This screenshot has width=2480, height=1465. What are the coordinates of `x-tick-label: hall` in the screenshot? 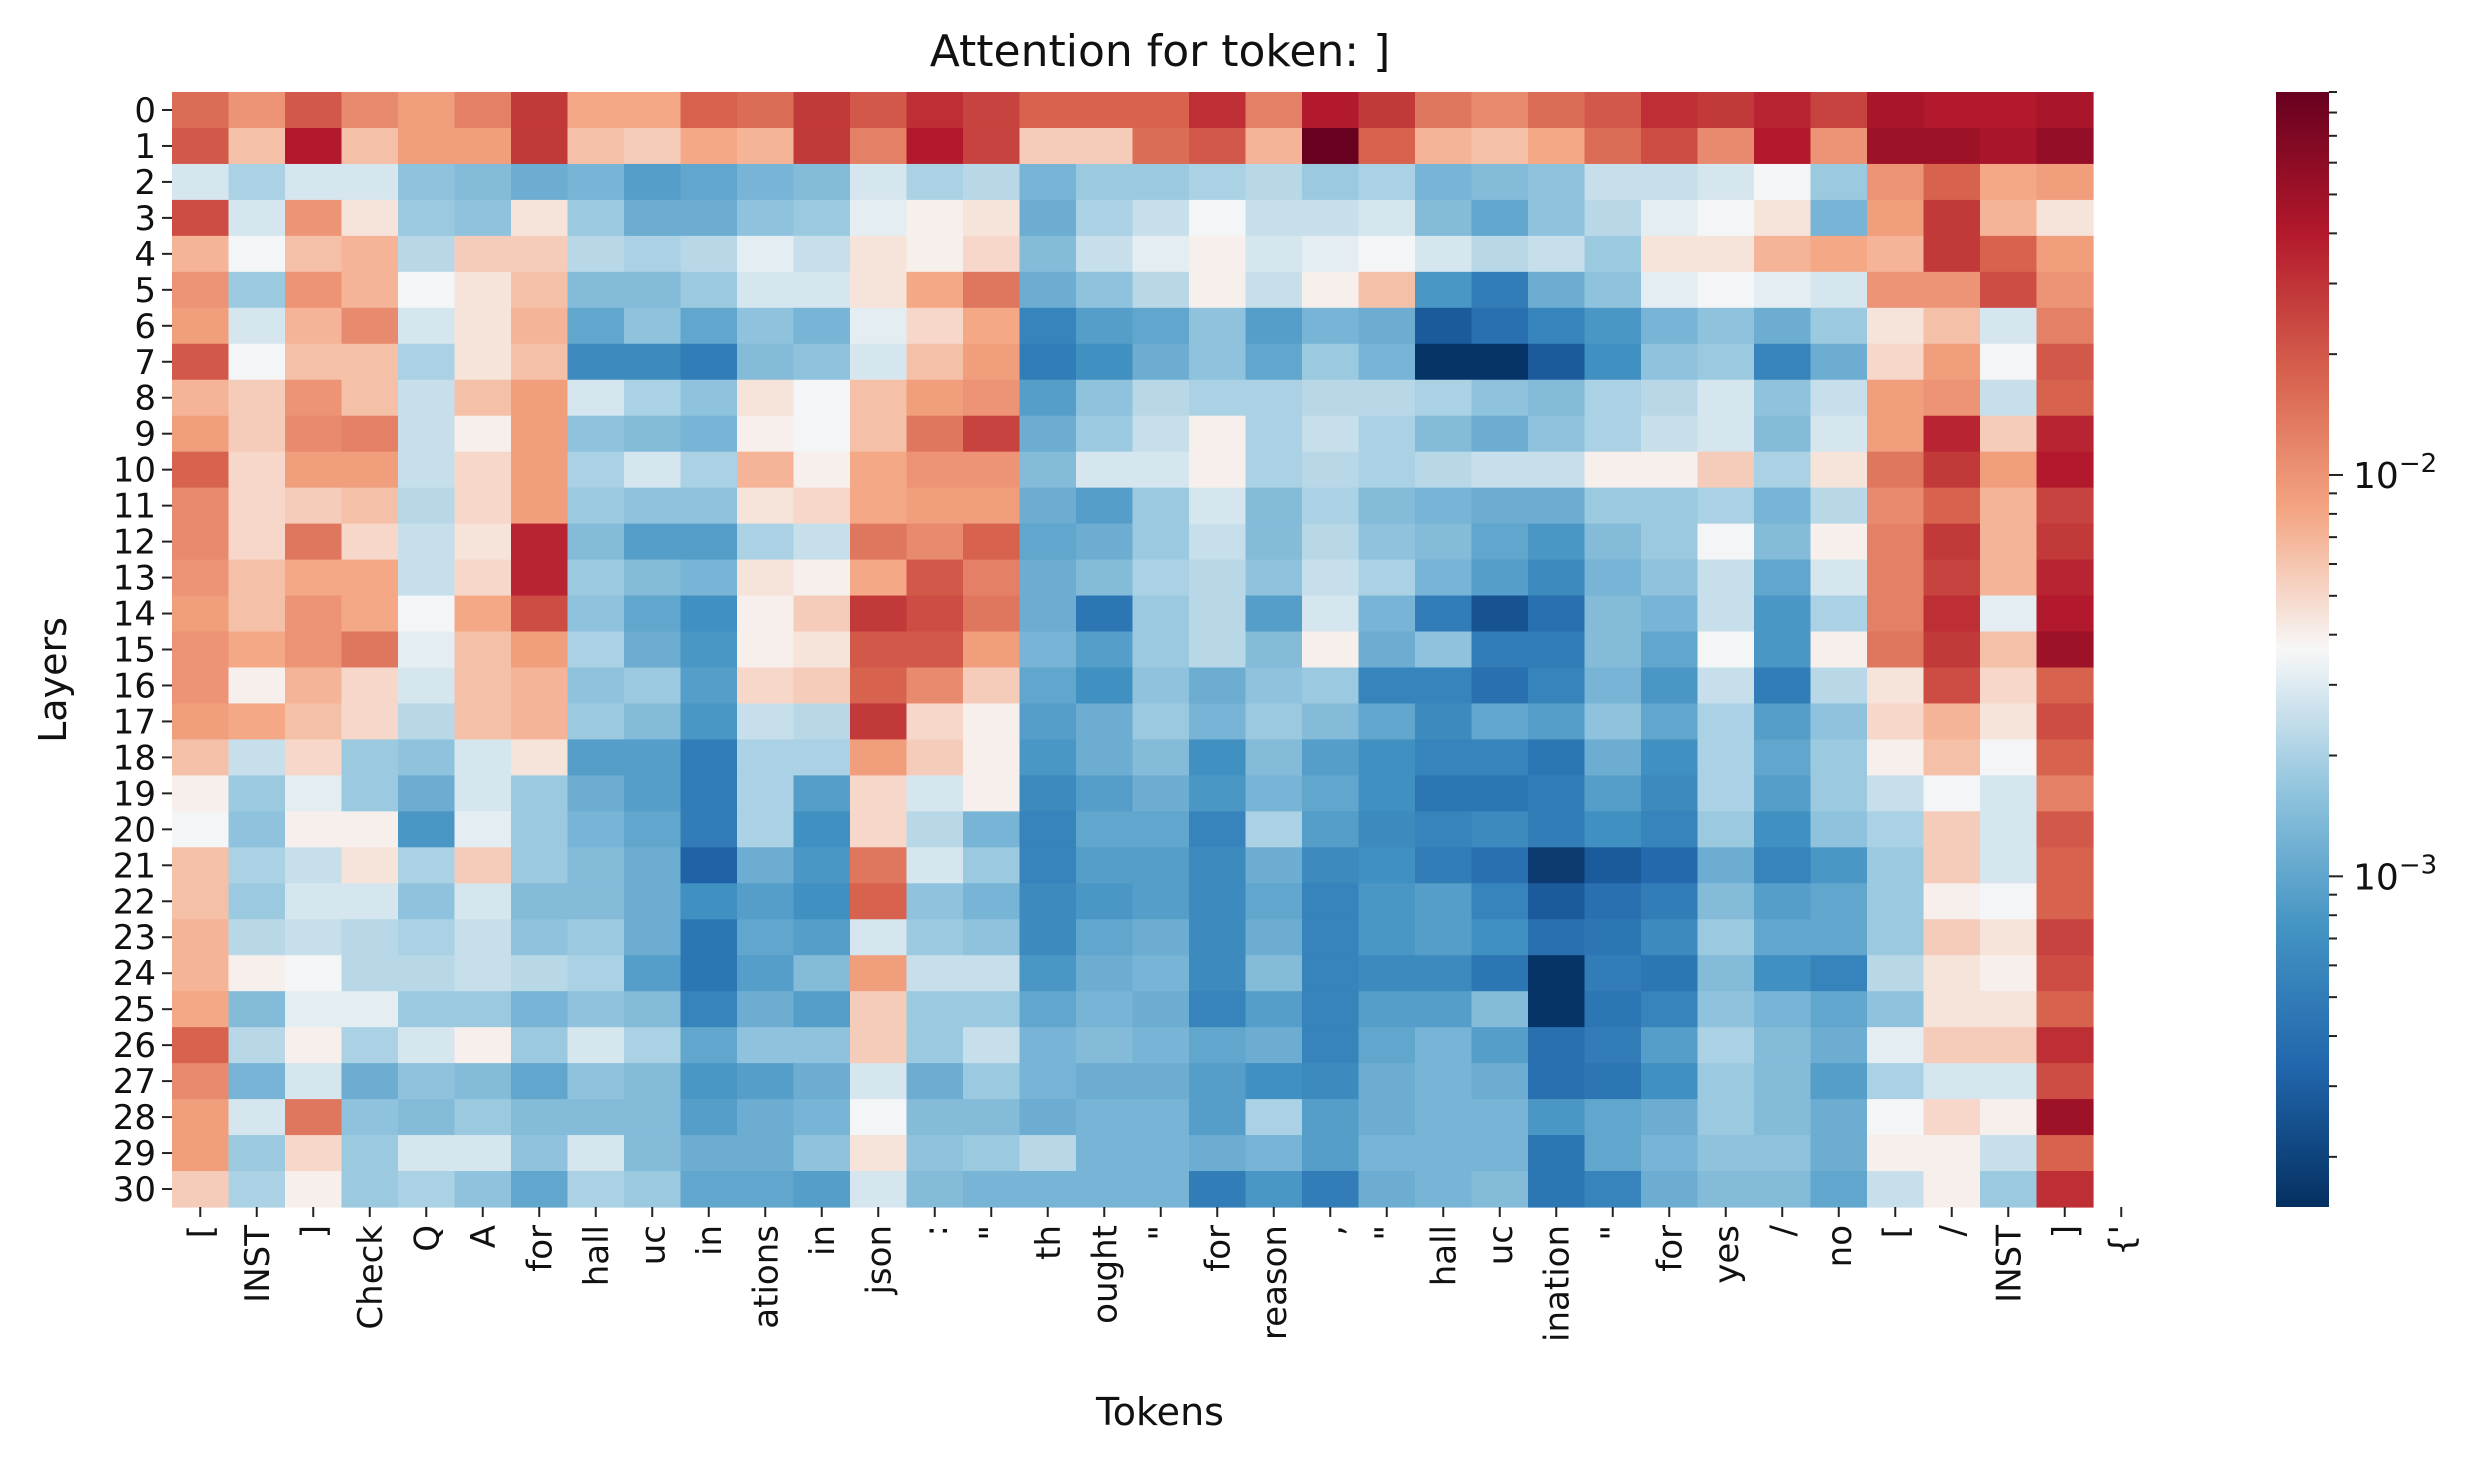 It's located at (597, 1255).